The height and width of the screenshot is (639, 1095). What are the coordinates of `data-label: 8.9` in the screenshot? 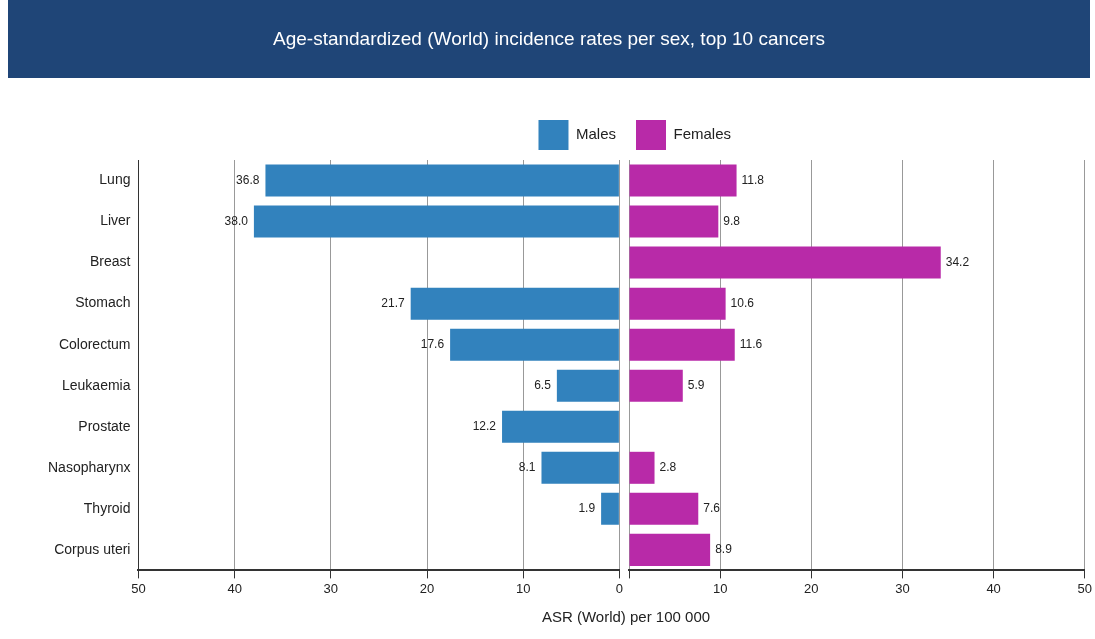 It's located at (724, 549).